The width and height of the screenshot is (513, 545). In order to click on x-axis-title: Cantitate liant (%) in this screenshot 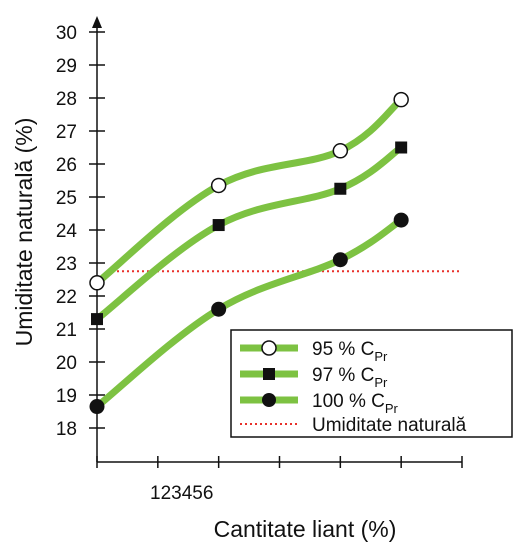, I will do `click(305, 529)`.